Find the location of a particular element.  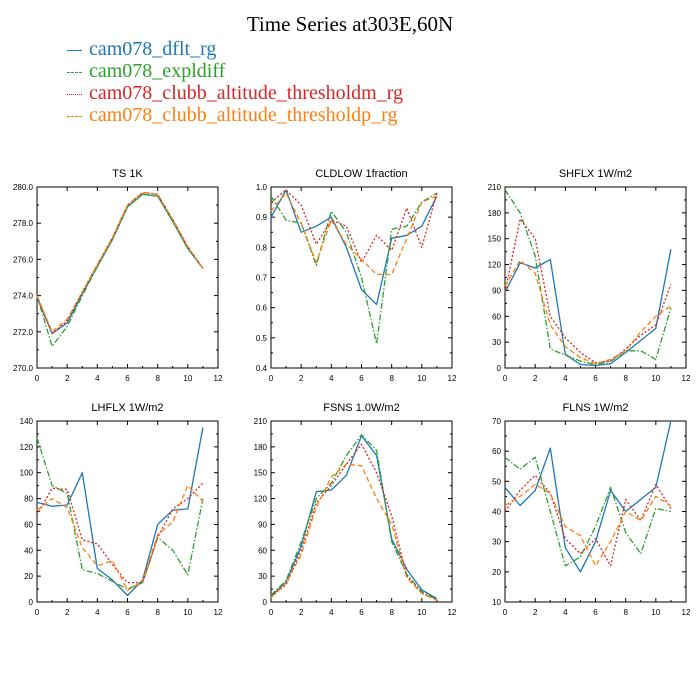

y-tick-label: 210 is located at coordinates (261, 421).